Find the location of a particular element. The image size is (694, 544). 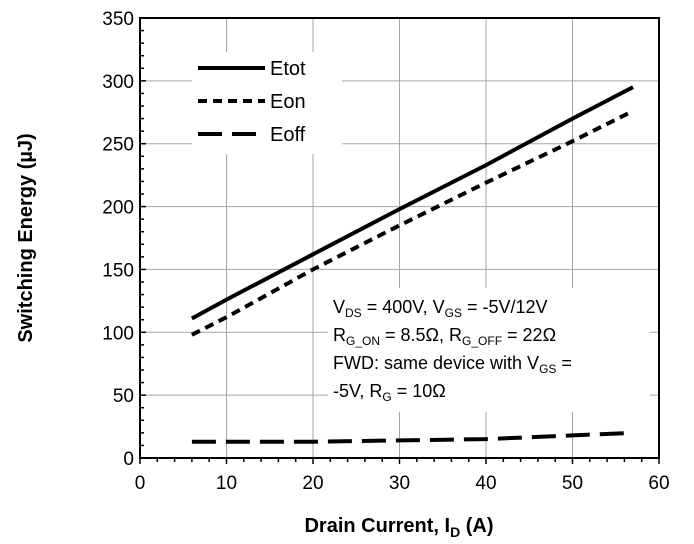

y-tick-label: 0 is located at coordinates (128, 459).